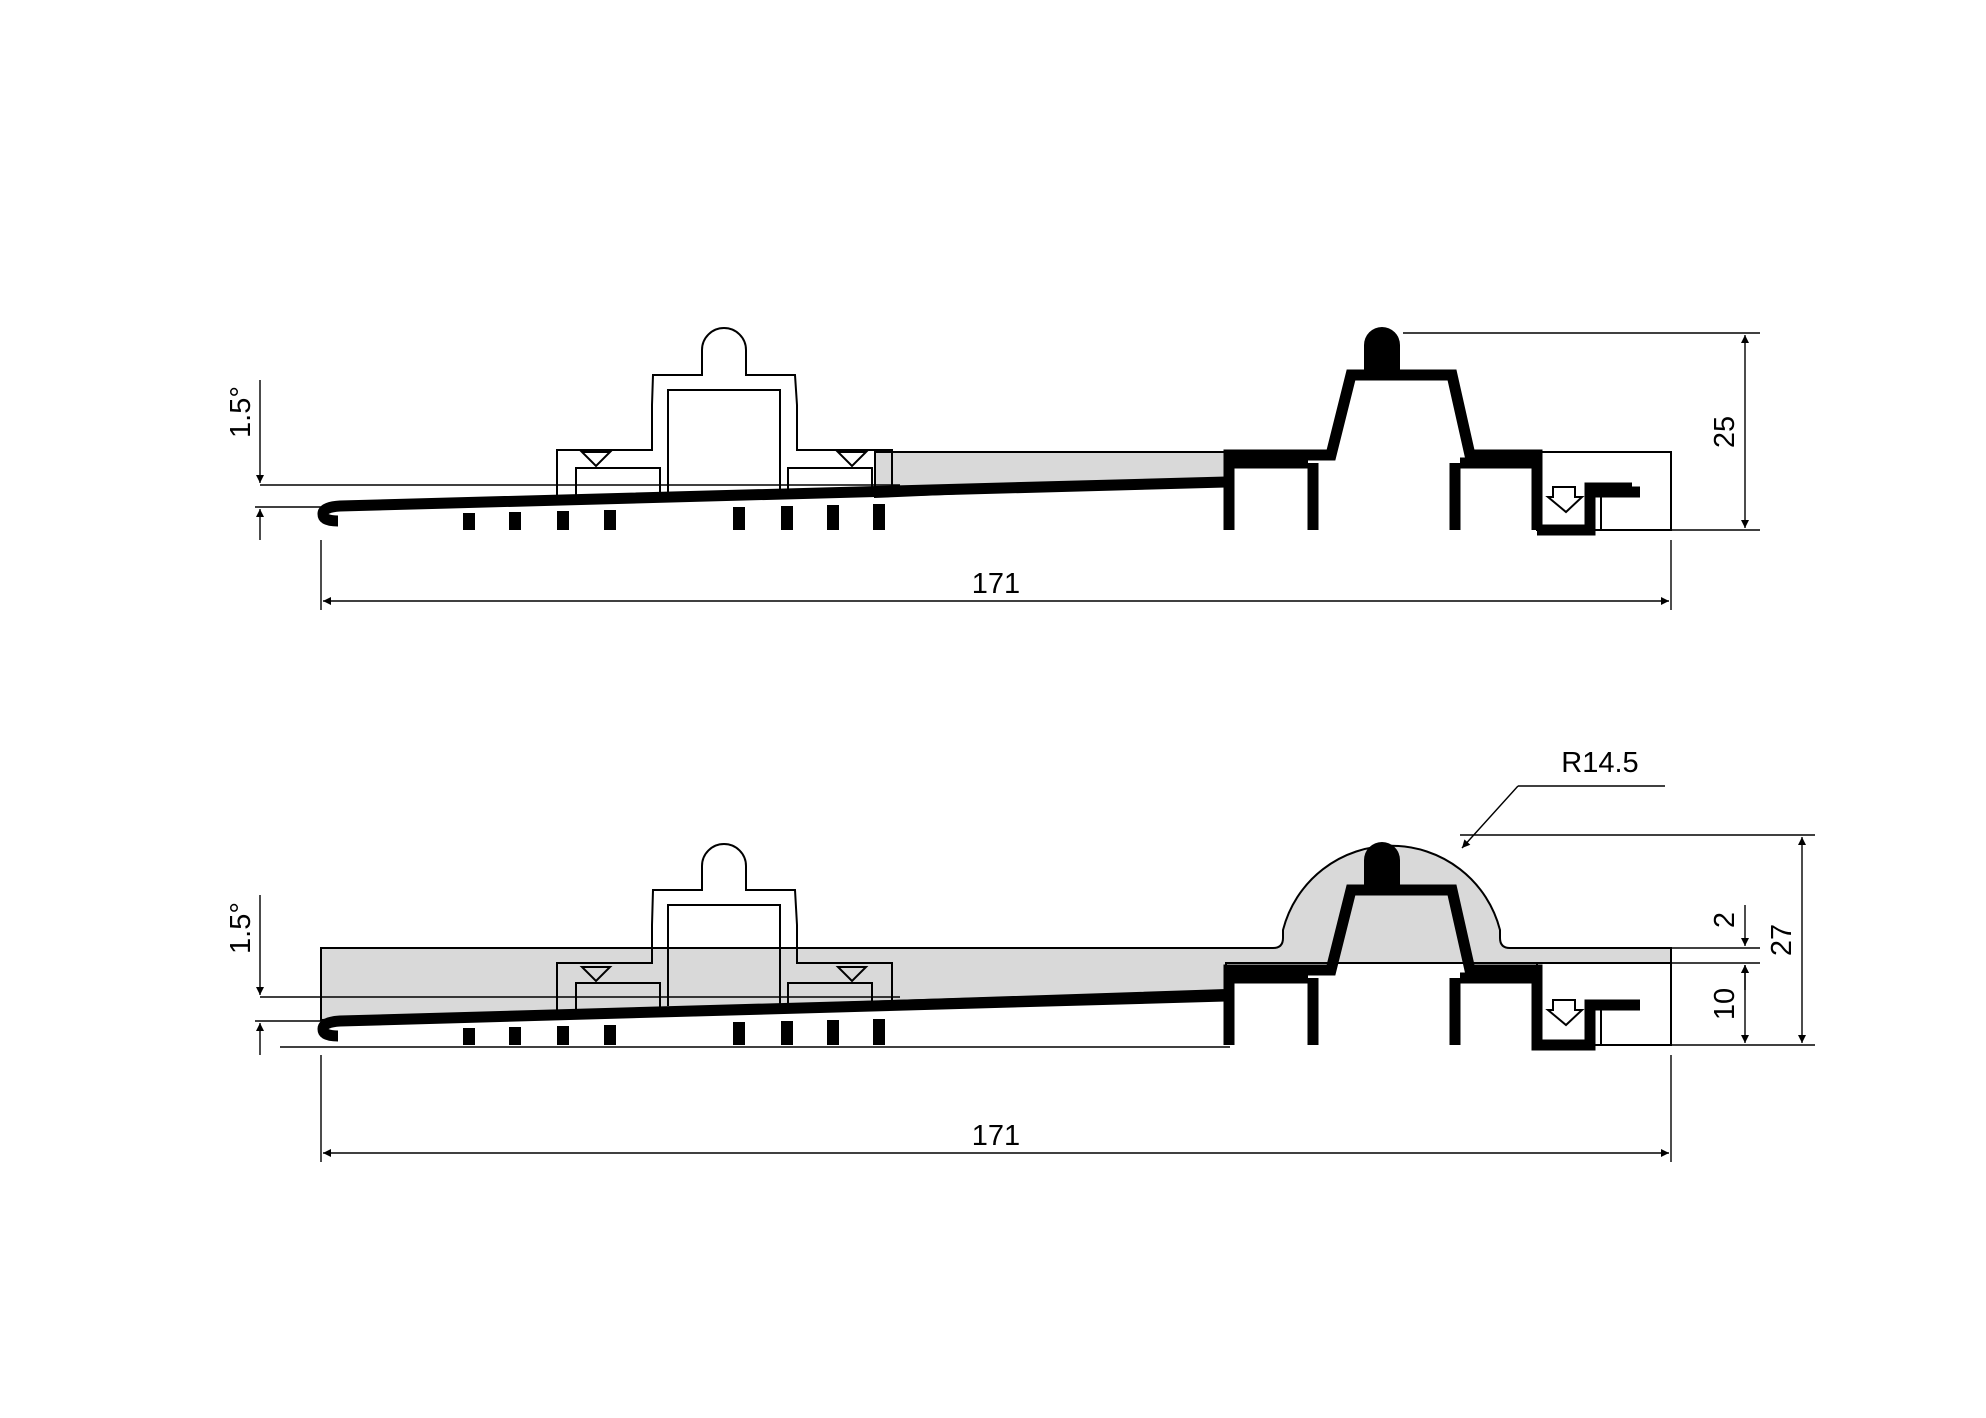  I want to click on top-end-box, so click(1604, 491).